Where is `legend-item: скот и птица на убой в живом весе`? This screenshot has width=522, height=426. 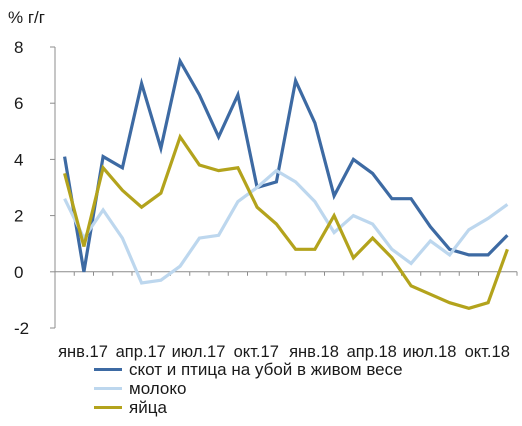
legend-item: скот и птица на убой в живом весе is located at coordinates (248, 369).